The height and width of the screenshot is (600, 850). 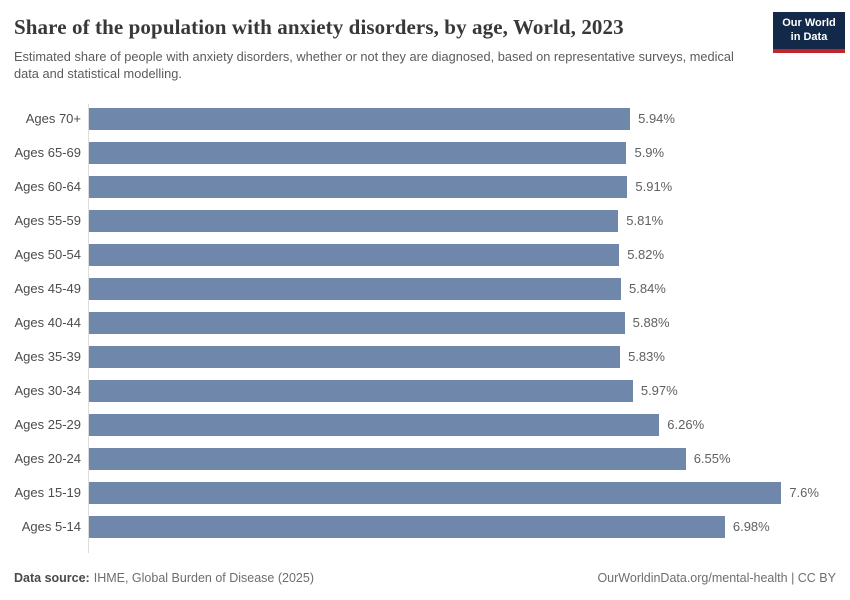 What do you see at coordinates (646, 357) in the screenshot?
I see `value-label: 5.83%` at bounding box center [646, 357].